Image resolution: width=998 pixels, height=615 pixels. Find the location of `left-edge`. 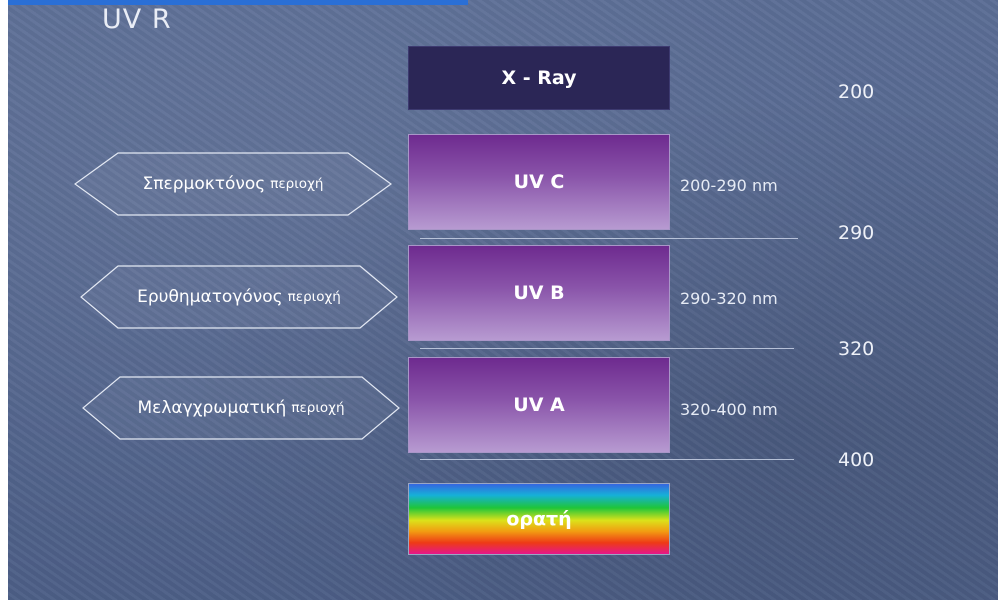

left-edge is located at coordinates (4, 307).